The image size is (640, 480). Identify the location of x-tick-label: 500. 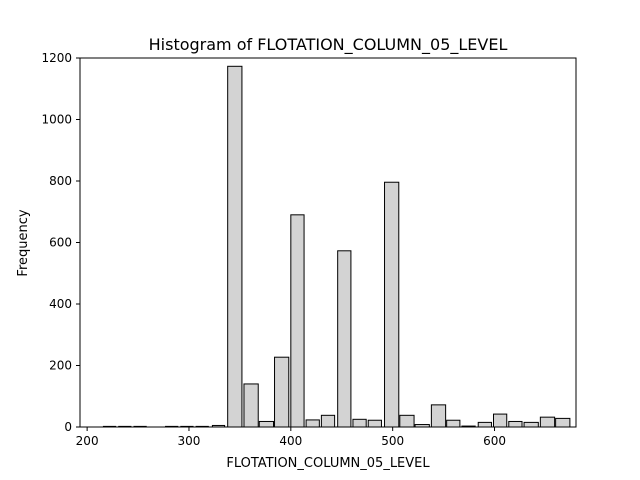
(392, 441).